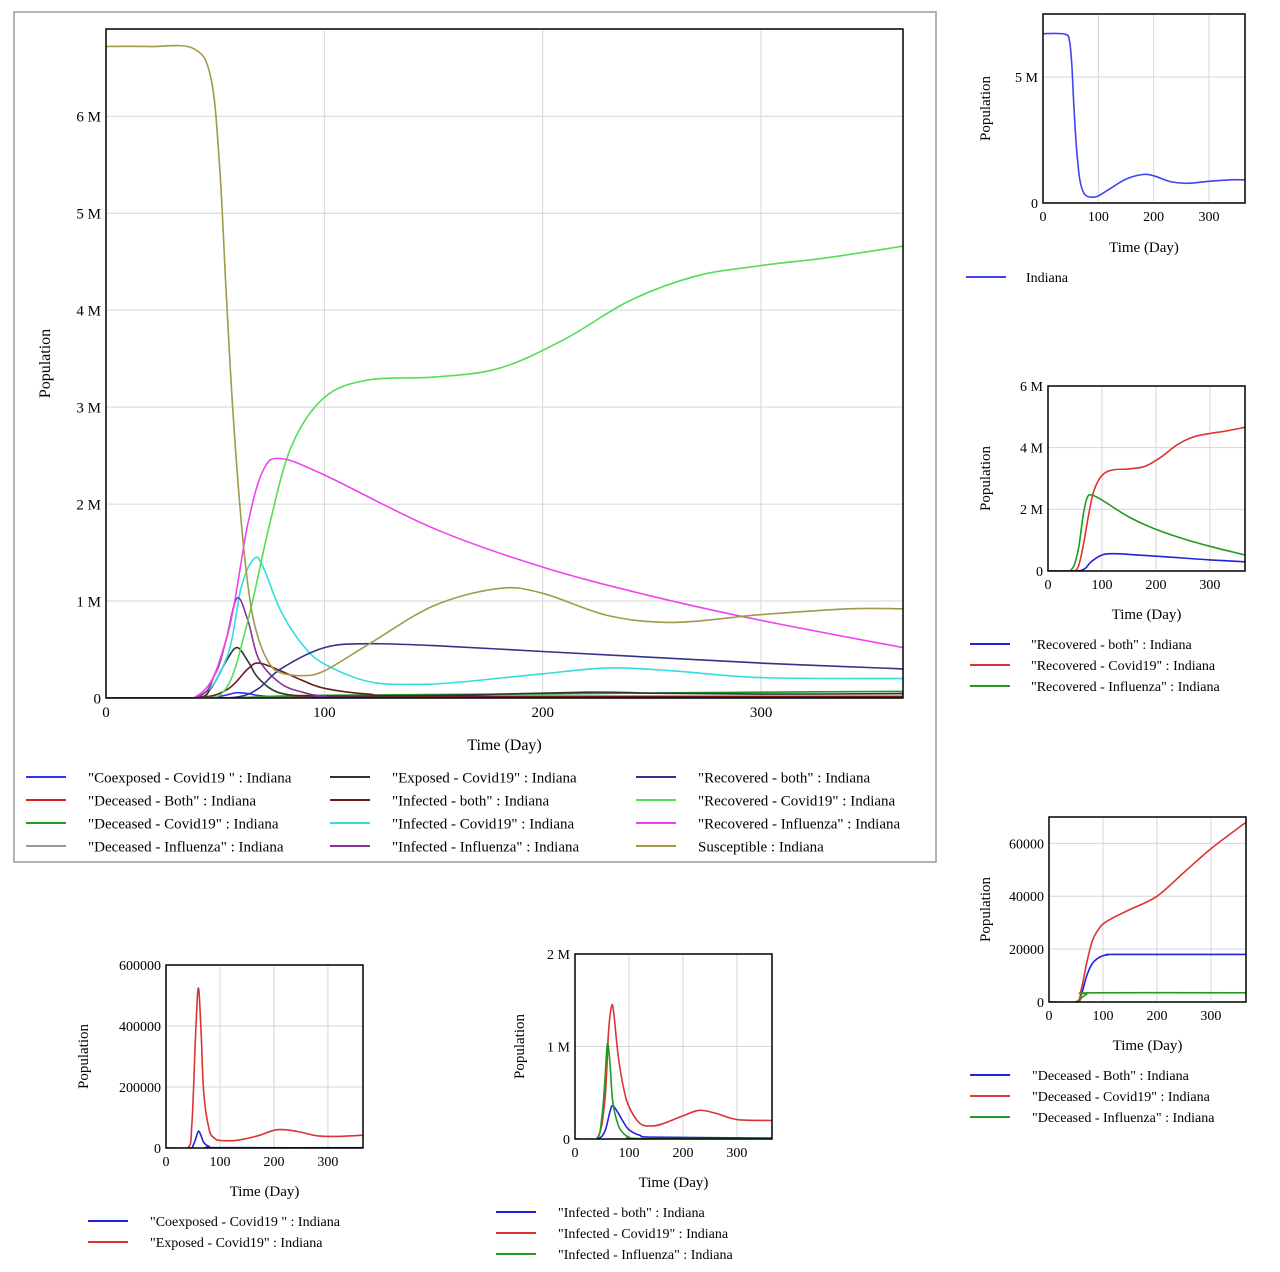  What do you see at coordinates (214, 1222) in the screenshot?
I see `legend-item: "Coexposed - Covid19 " : Indiana` at bounding box center [214, 1222].